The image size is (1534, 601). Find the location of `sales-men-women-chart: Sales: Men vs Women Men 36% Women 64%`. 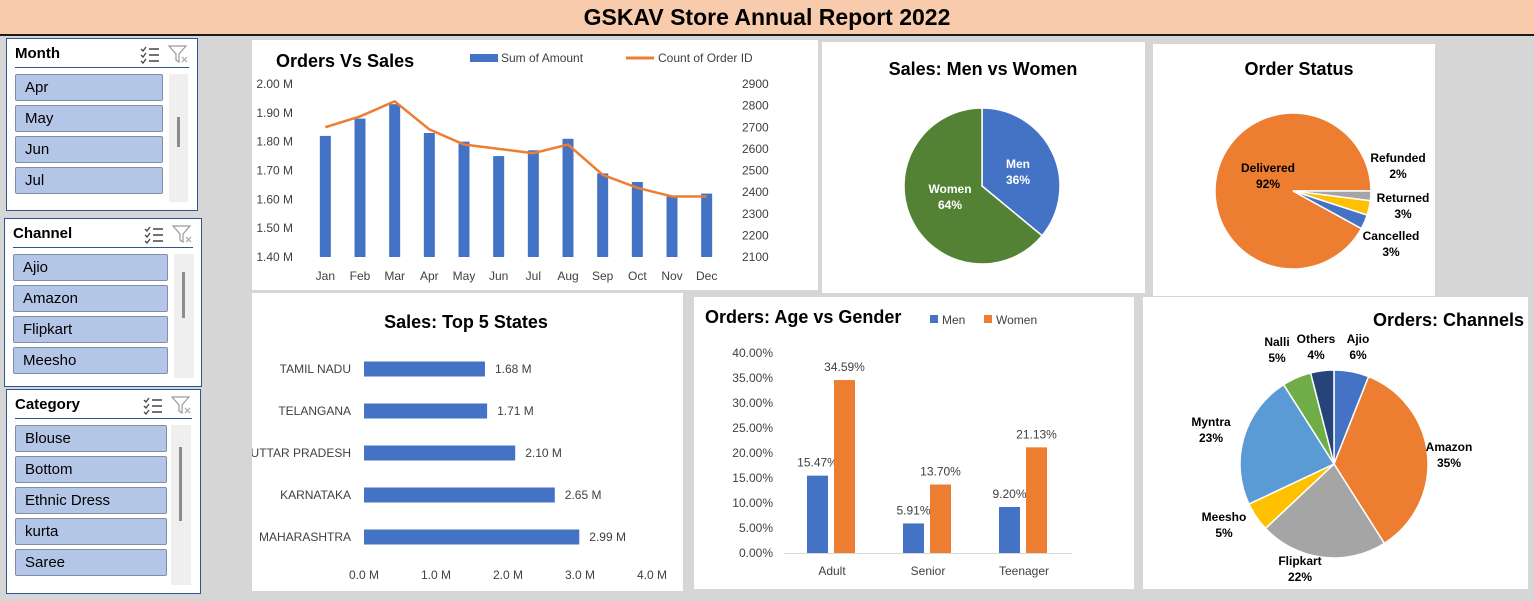

sales-men-women-chart: Sales: Men vs Women Men 36% Women 64% is located at coordinates (983, 167).